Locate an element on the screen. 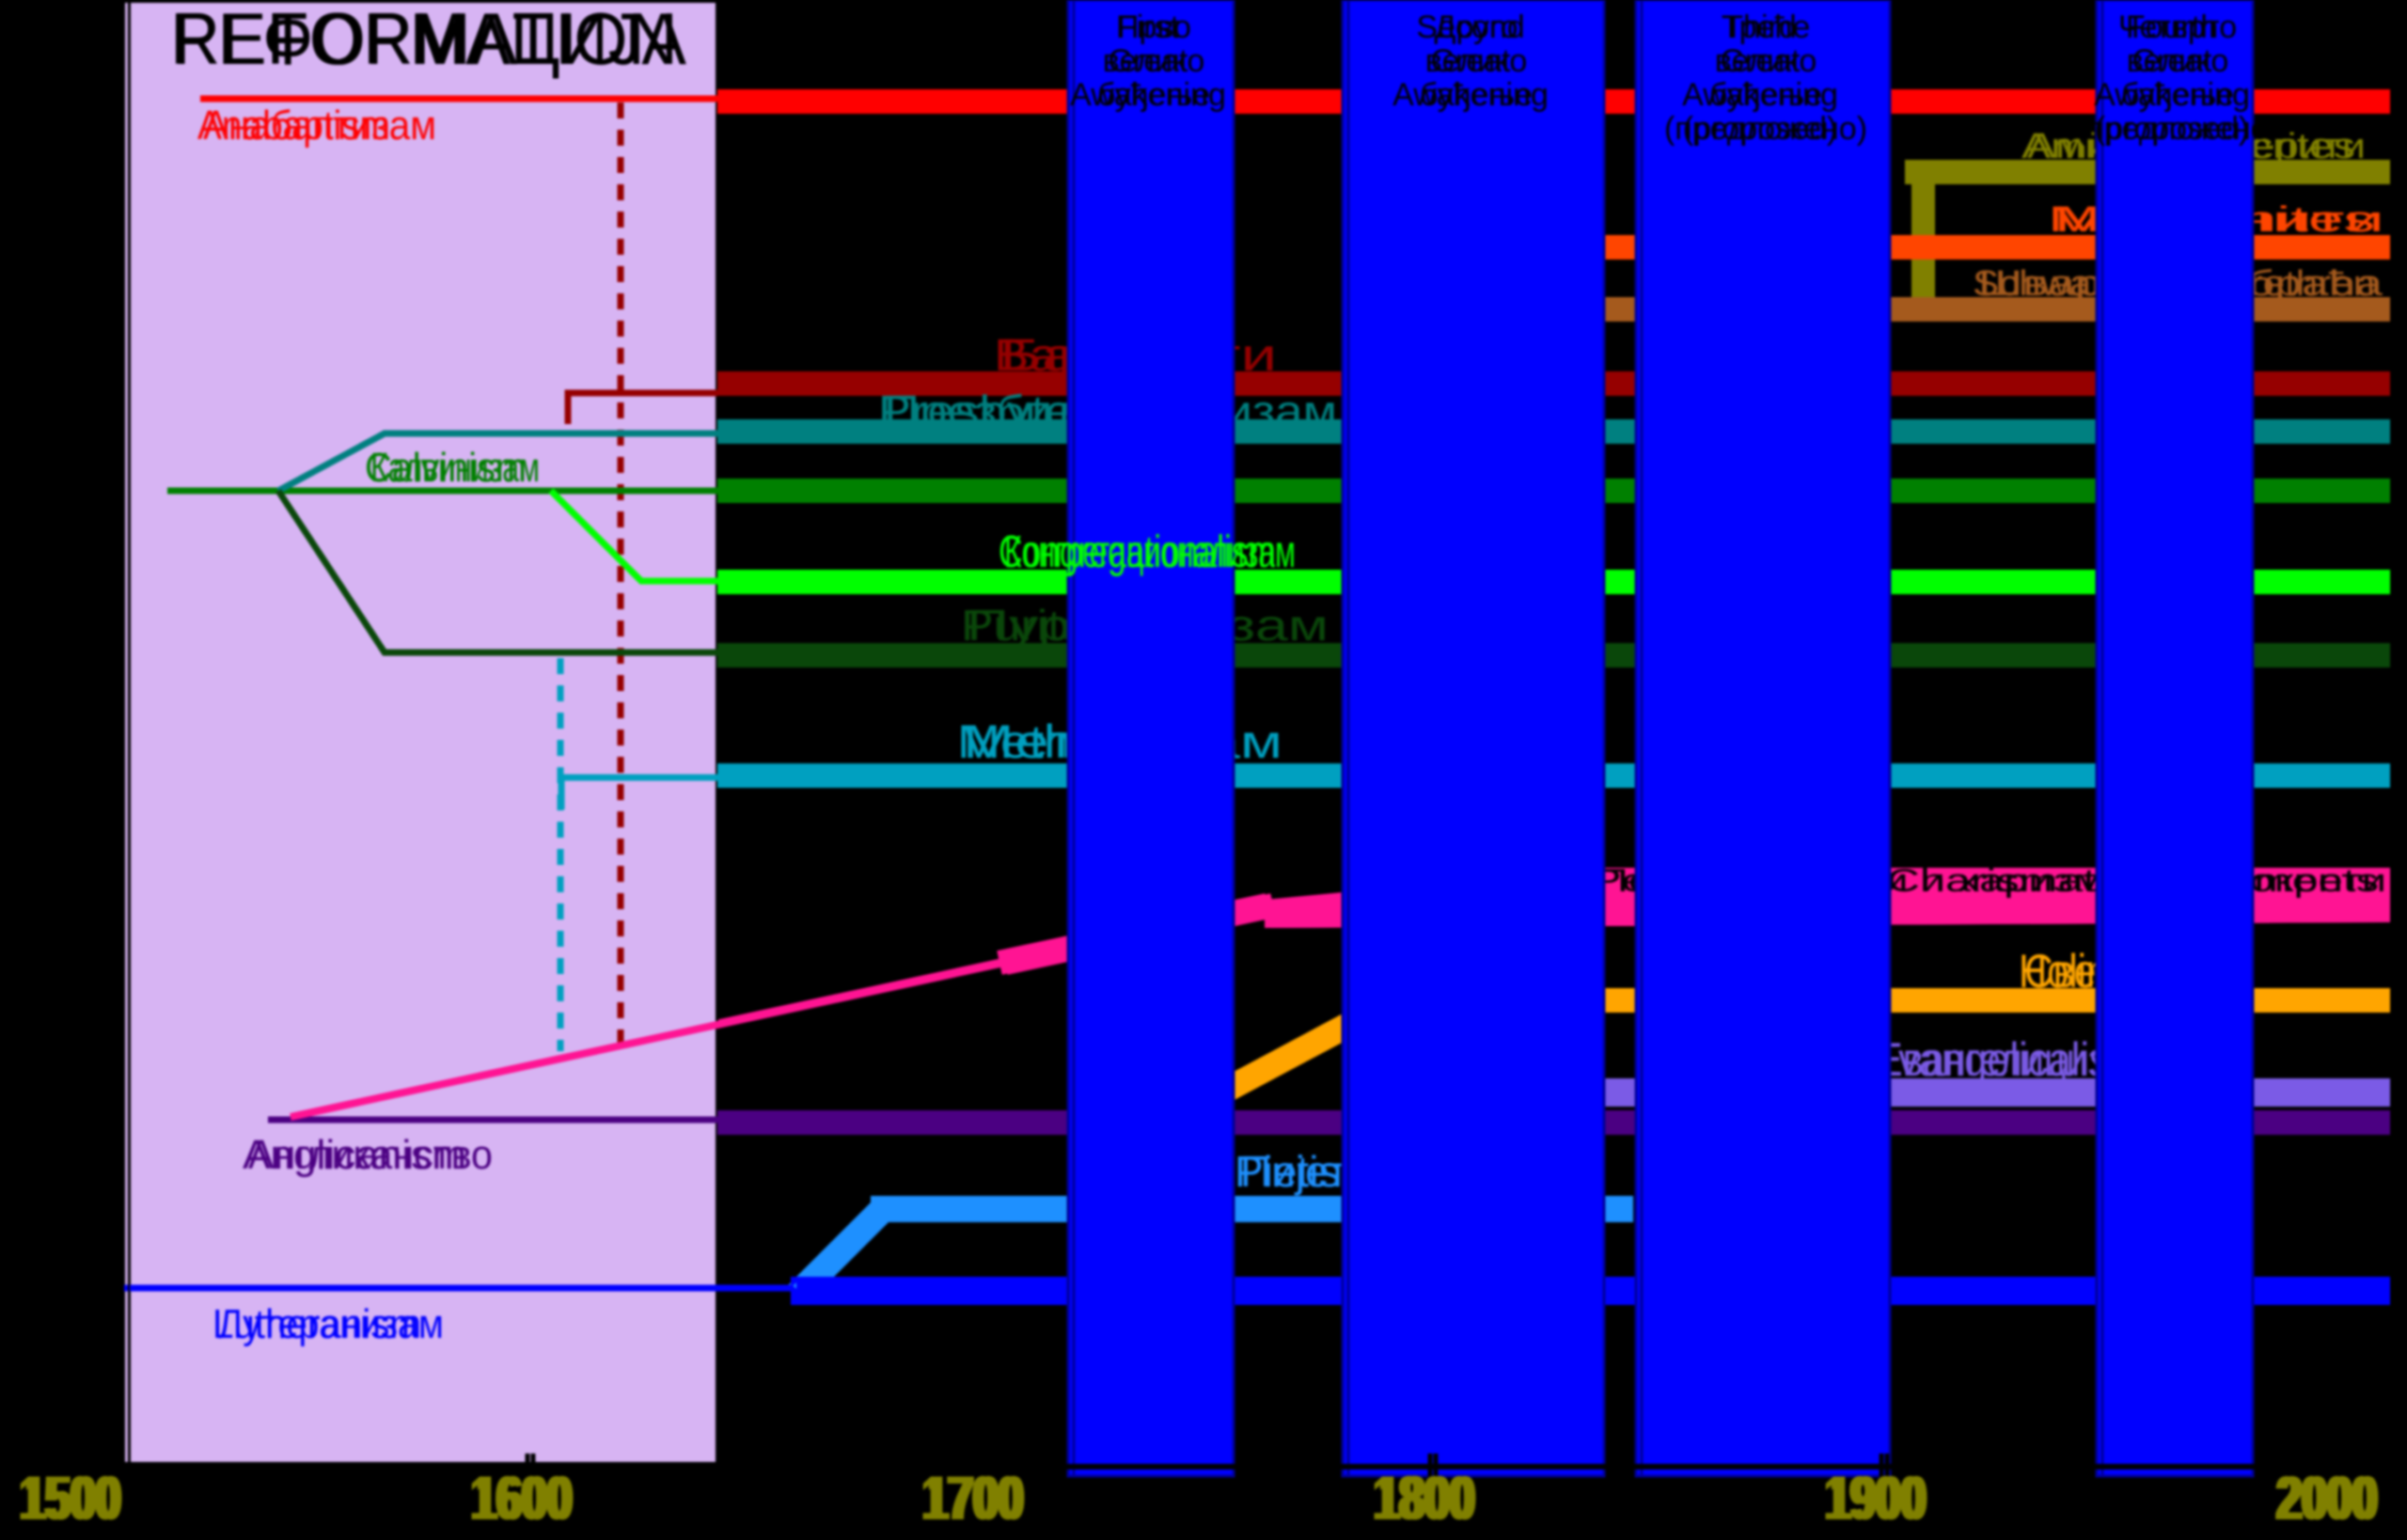 This screenshot has width=2407, height=1540. svg-text: Анабаптизам is located at coordinates (319, 126).